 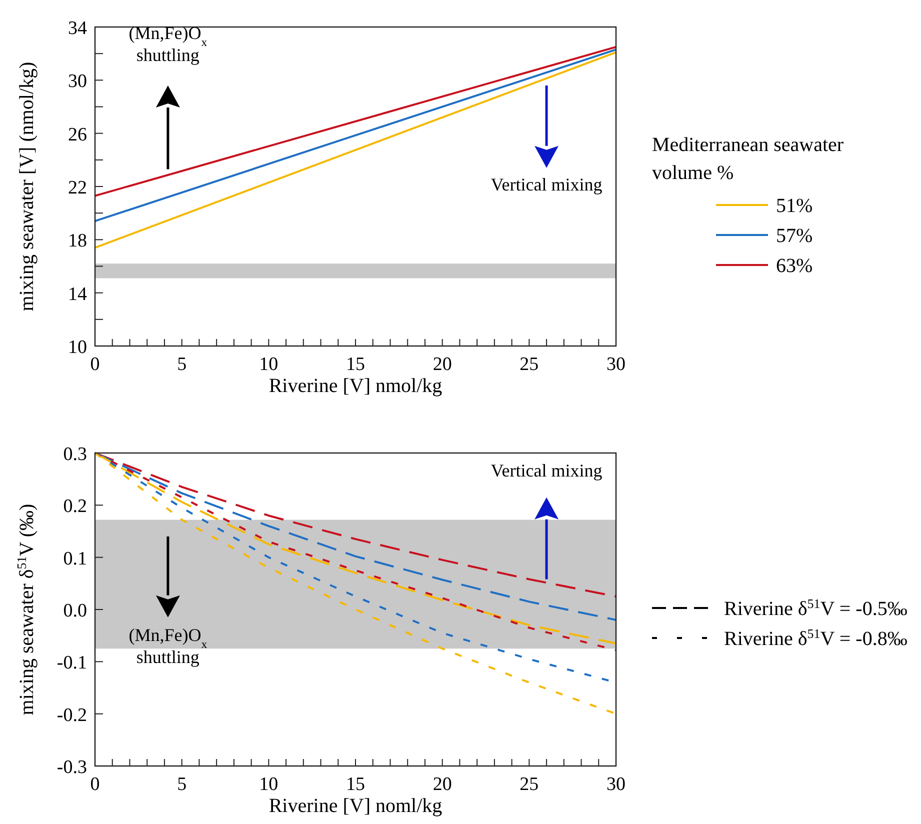 What do you see at coordinates (77, 347) in the screenshot?
I see `y-tick-label: 10` at bounding box center [77, 347].